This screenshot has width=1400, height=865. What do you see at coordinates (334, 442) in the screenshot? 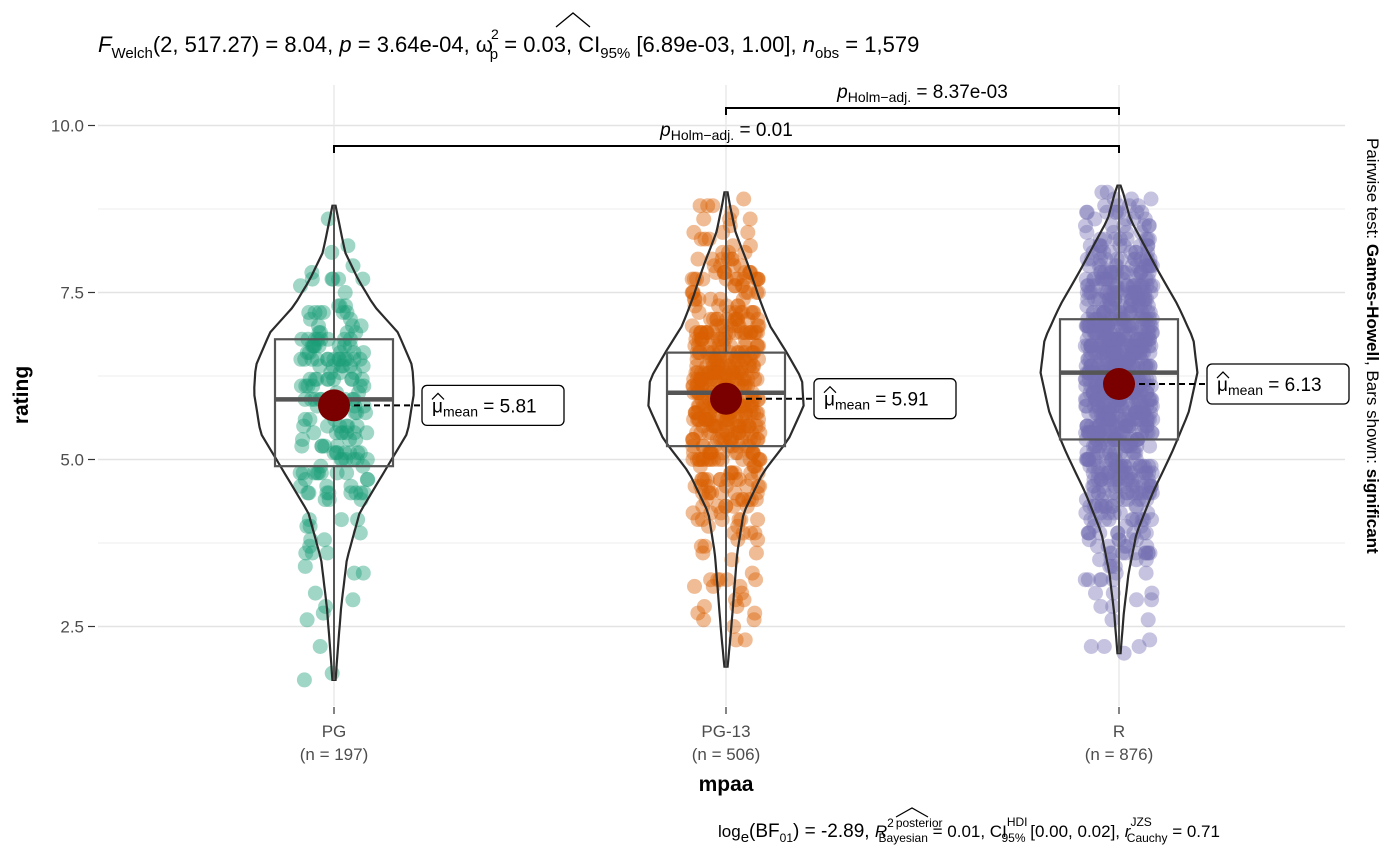
I see `violin-pg` at bounding box center [334, 442].